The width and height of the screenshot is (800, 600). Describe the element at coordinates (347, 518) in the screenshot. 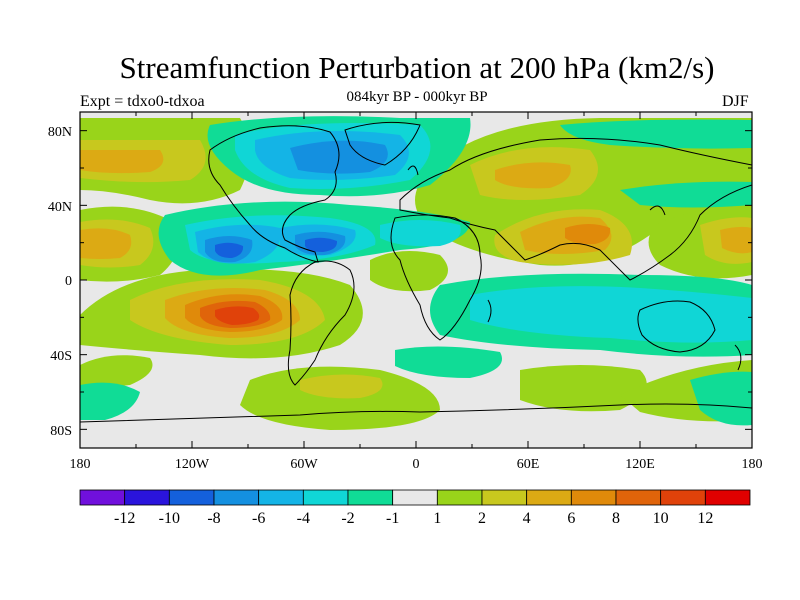

I see `colorbar-label-5: -2` at that location.